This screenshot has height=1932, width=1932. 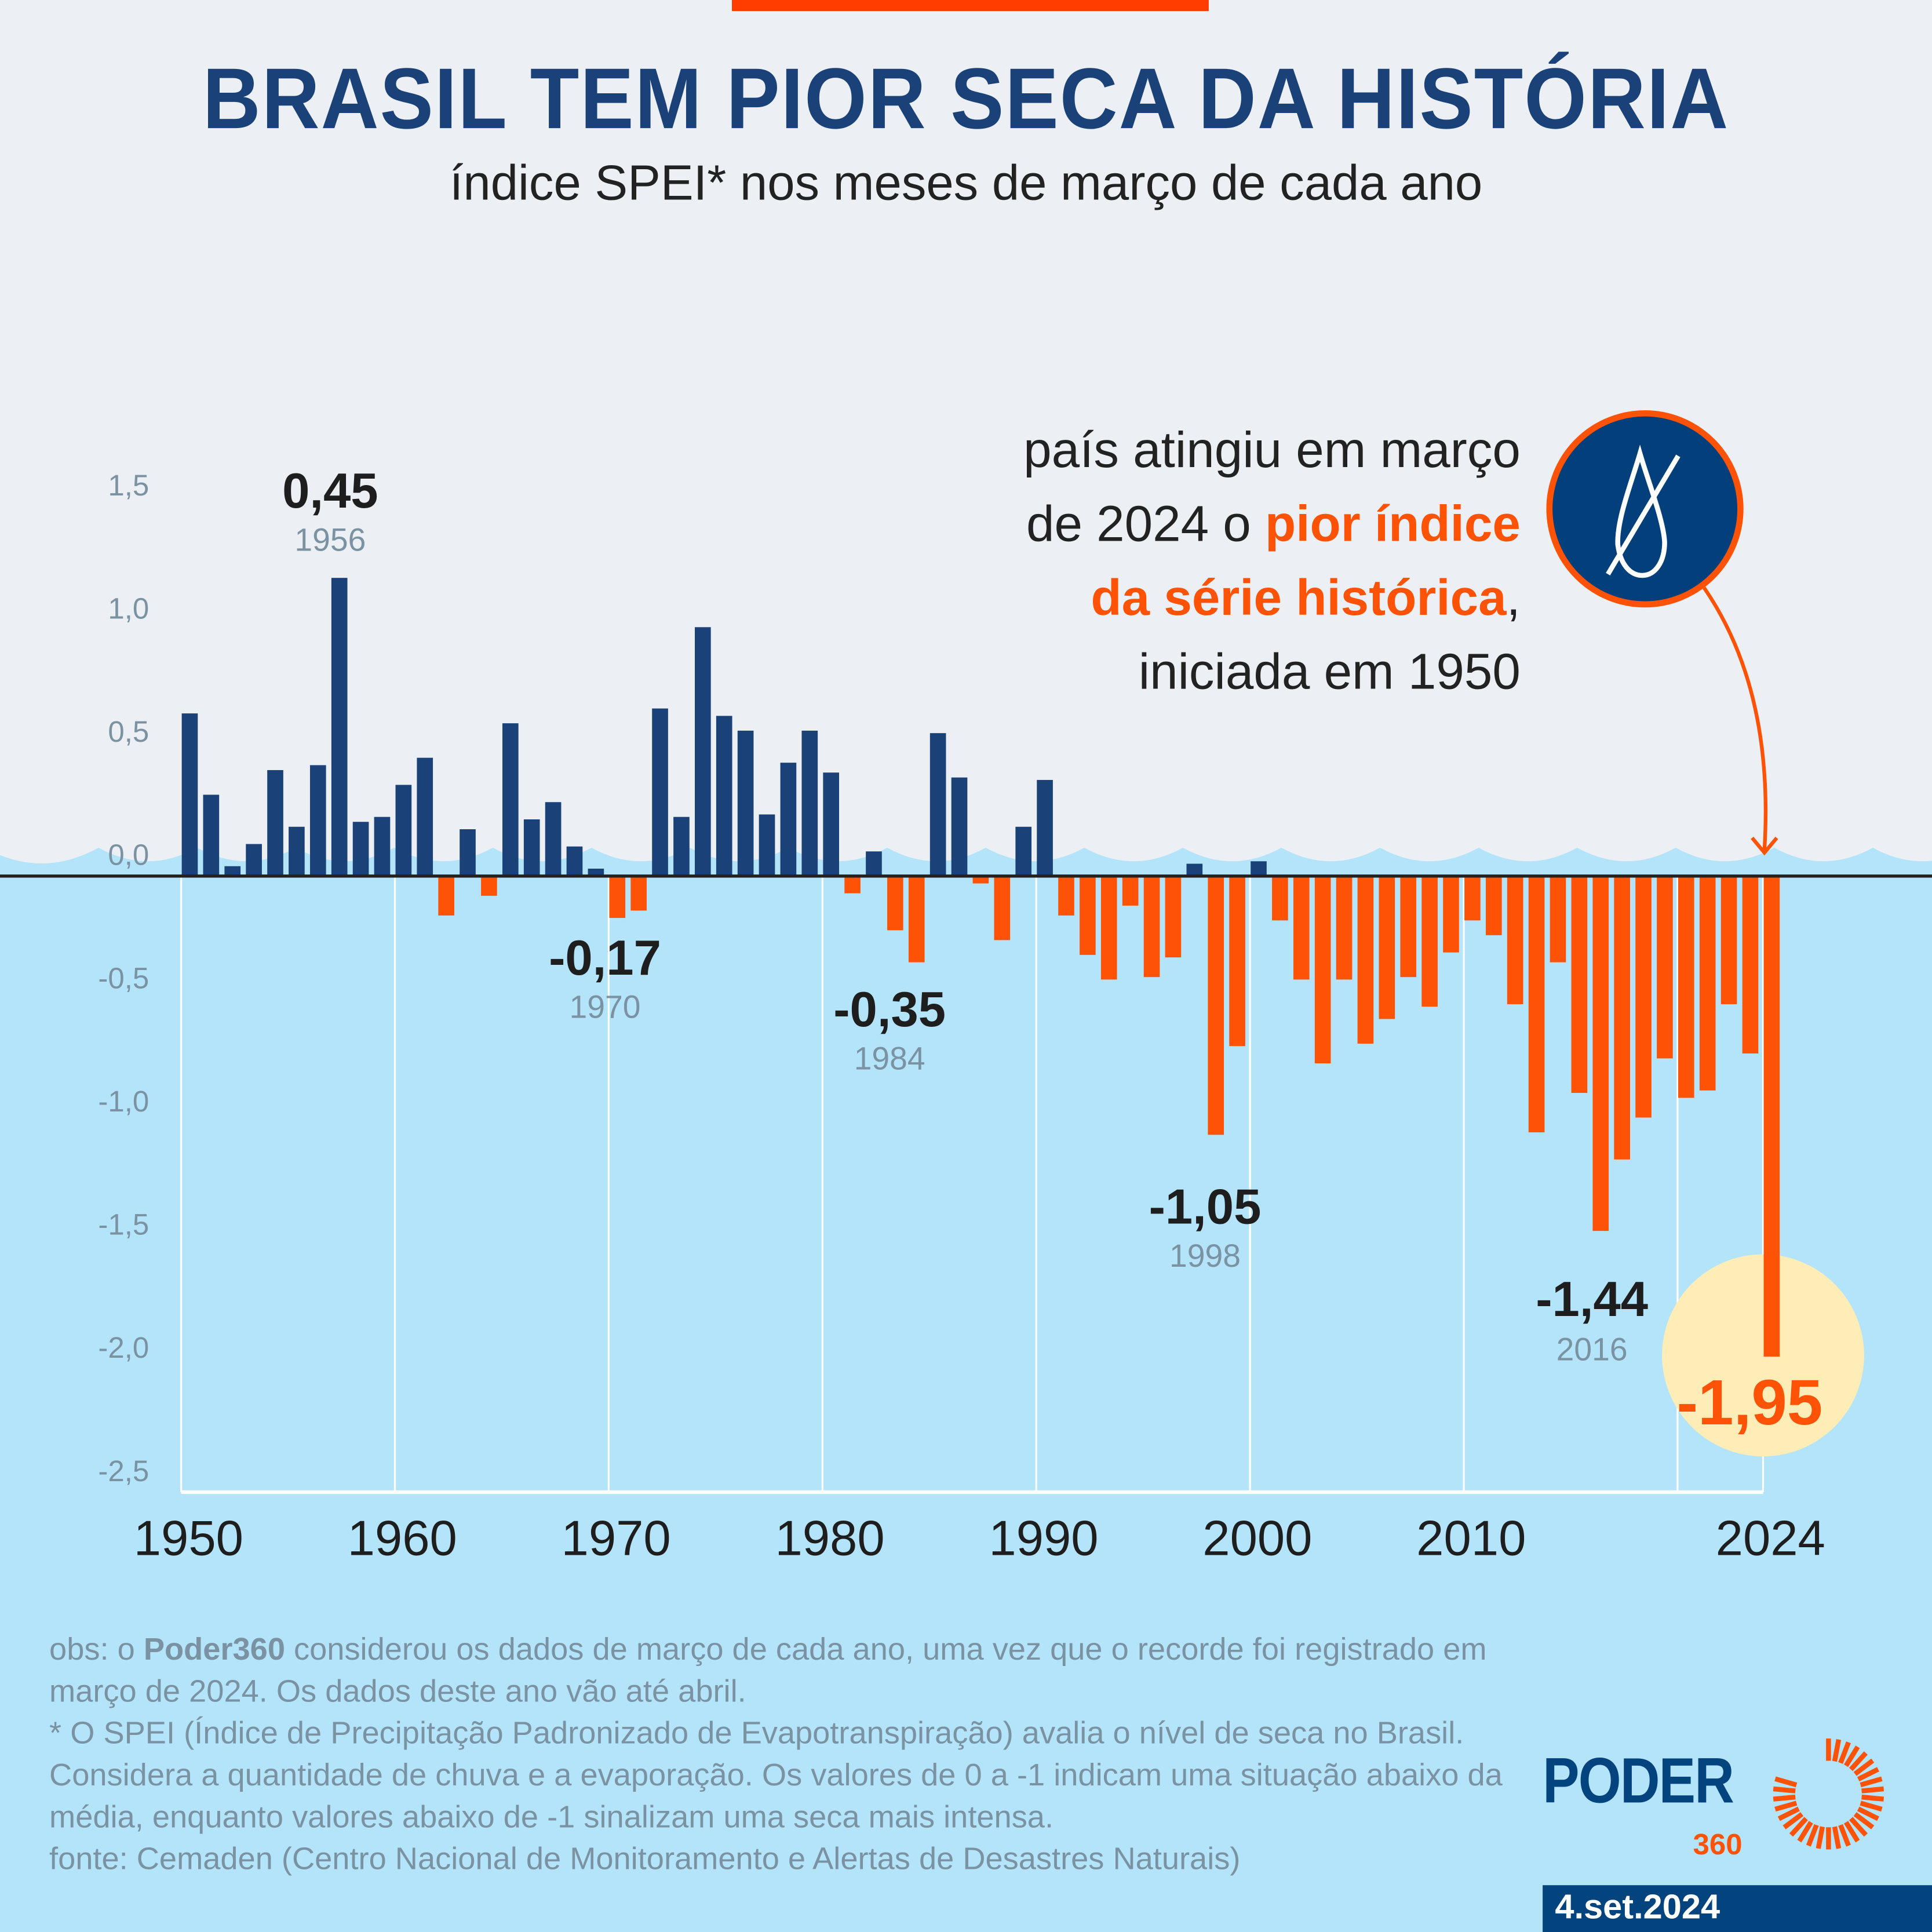 I want to click on bar-1969, so click(x=596, y=873).